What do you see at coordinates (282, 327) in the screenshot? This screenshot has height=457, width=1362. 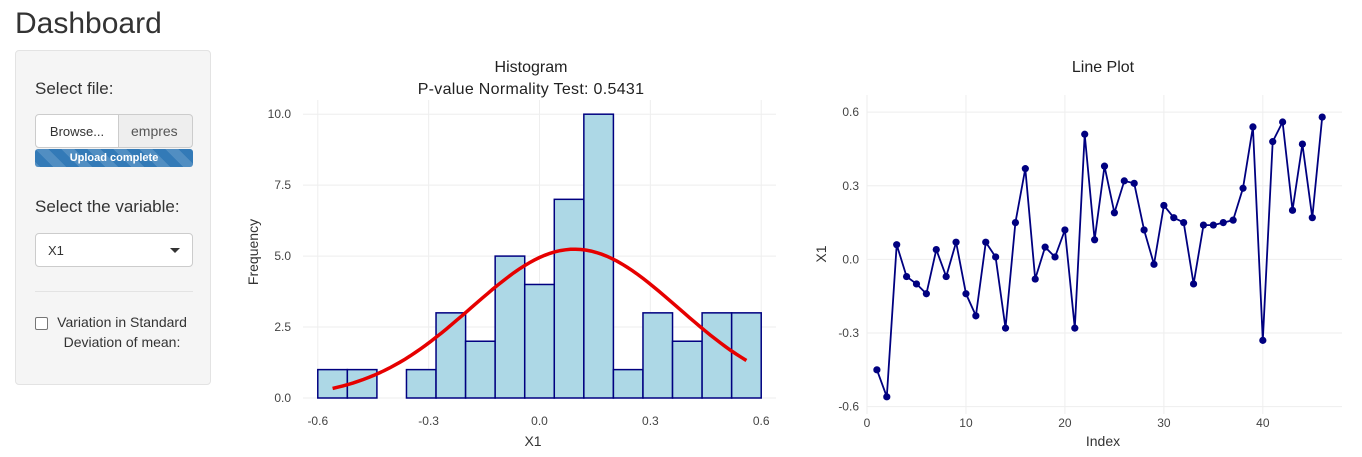 I see `histogram-y-tick-label: 2.5` at bounding box center [282, 327].